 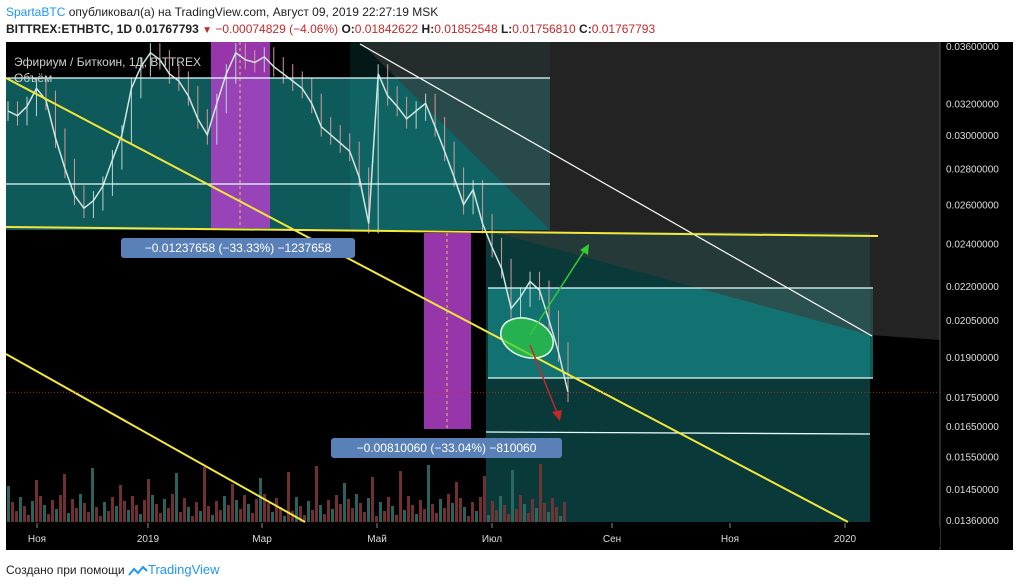 I want to click on arrow-down-head, so click(x=557, y=415).